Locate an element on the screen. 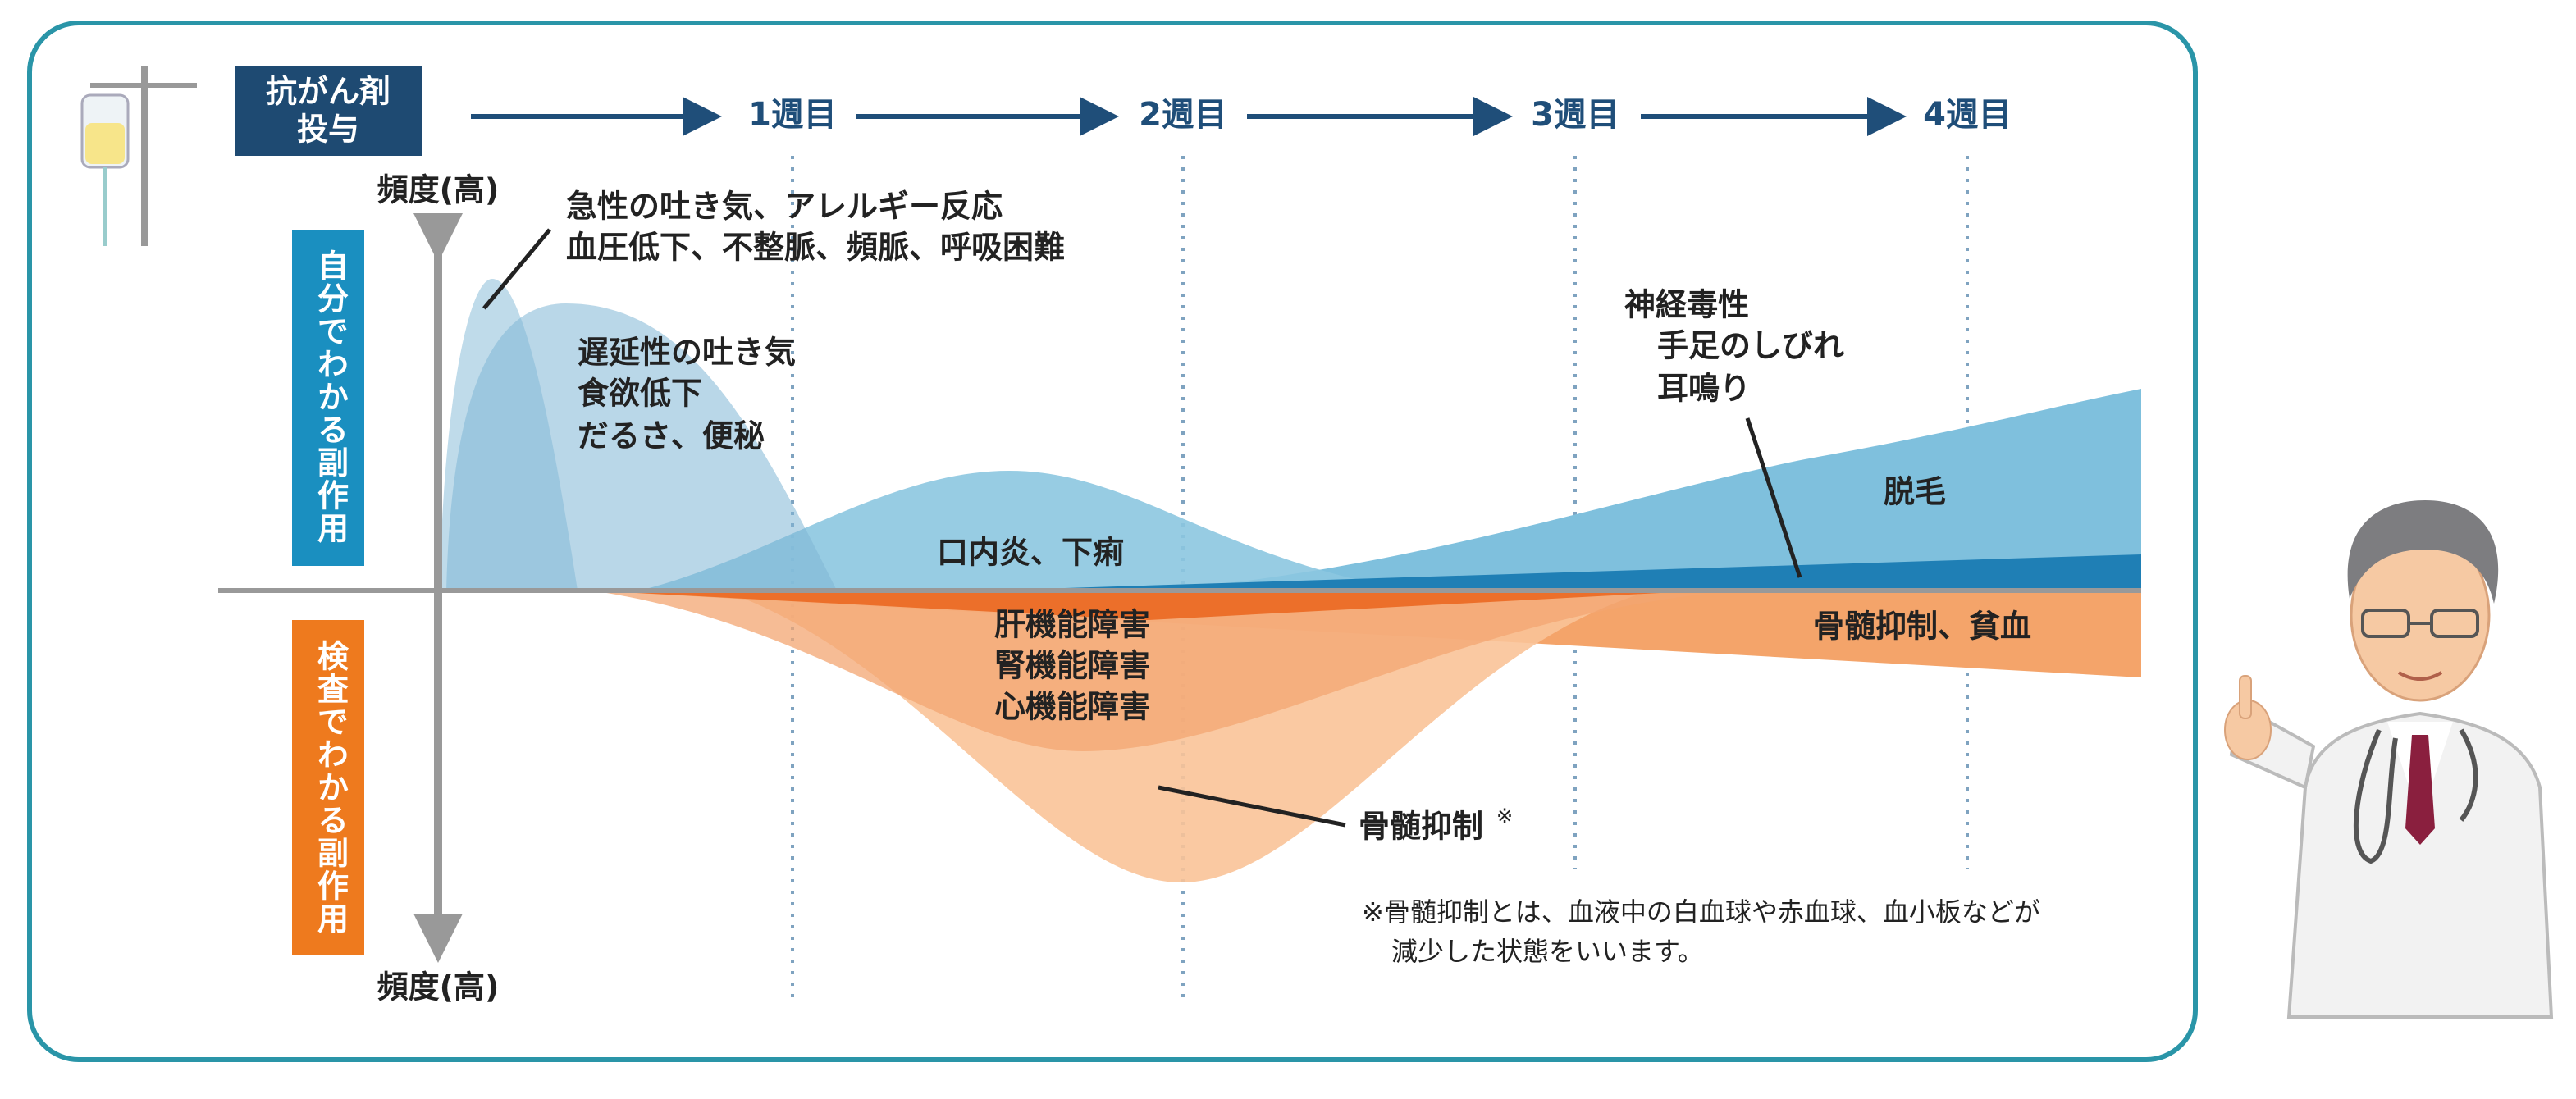 Image resolution: width=2576 pixels, height=1099 pixels. annotation: 手足のしびれ is located at coordinates (1750, 346).